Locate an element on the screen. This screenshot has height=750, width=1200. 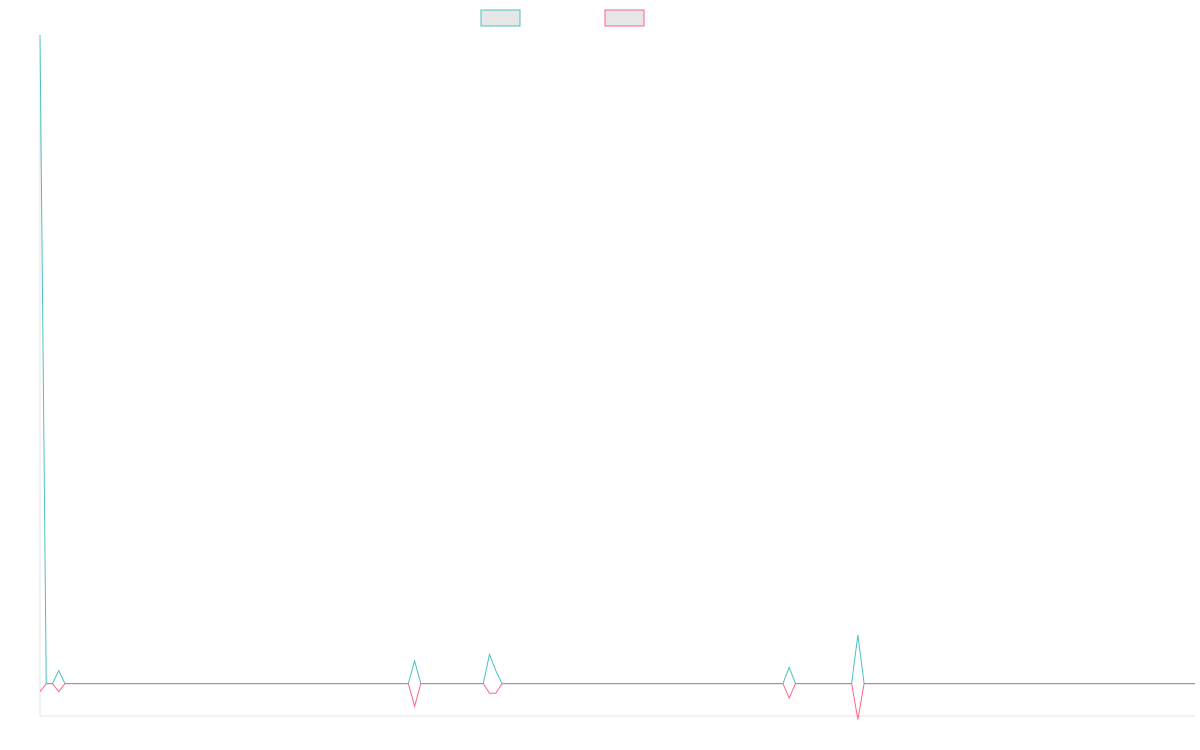
legend is located at coordinates (562, 18).